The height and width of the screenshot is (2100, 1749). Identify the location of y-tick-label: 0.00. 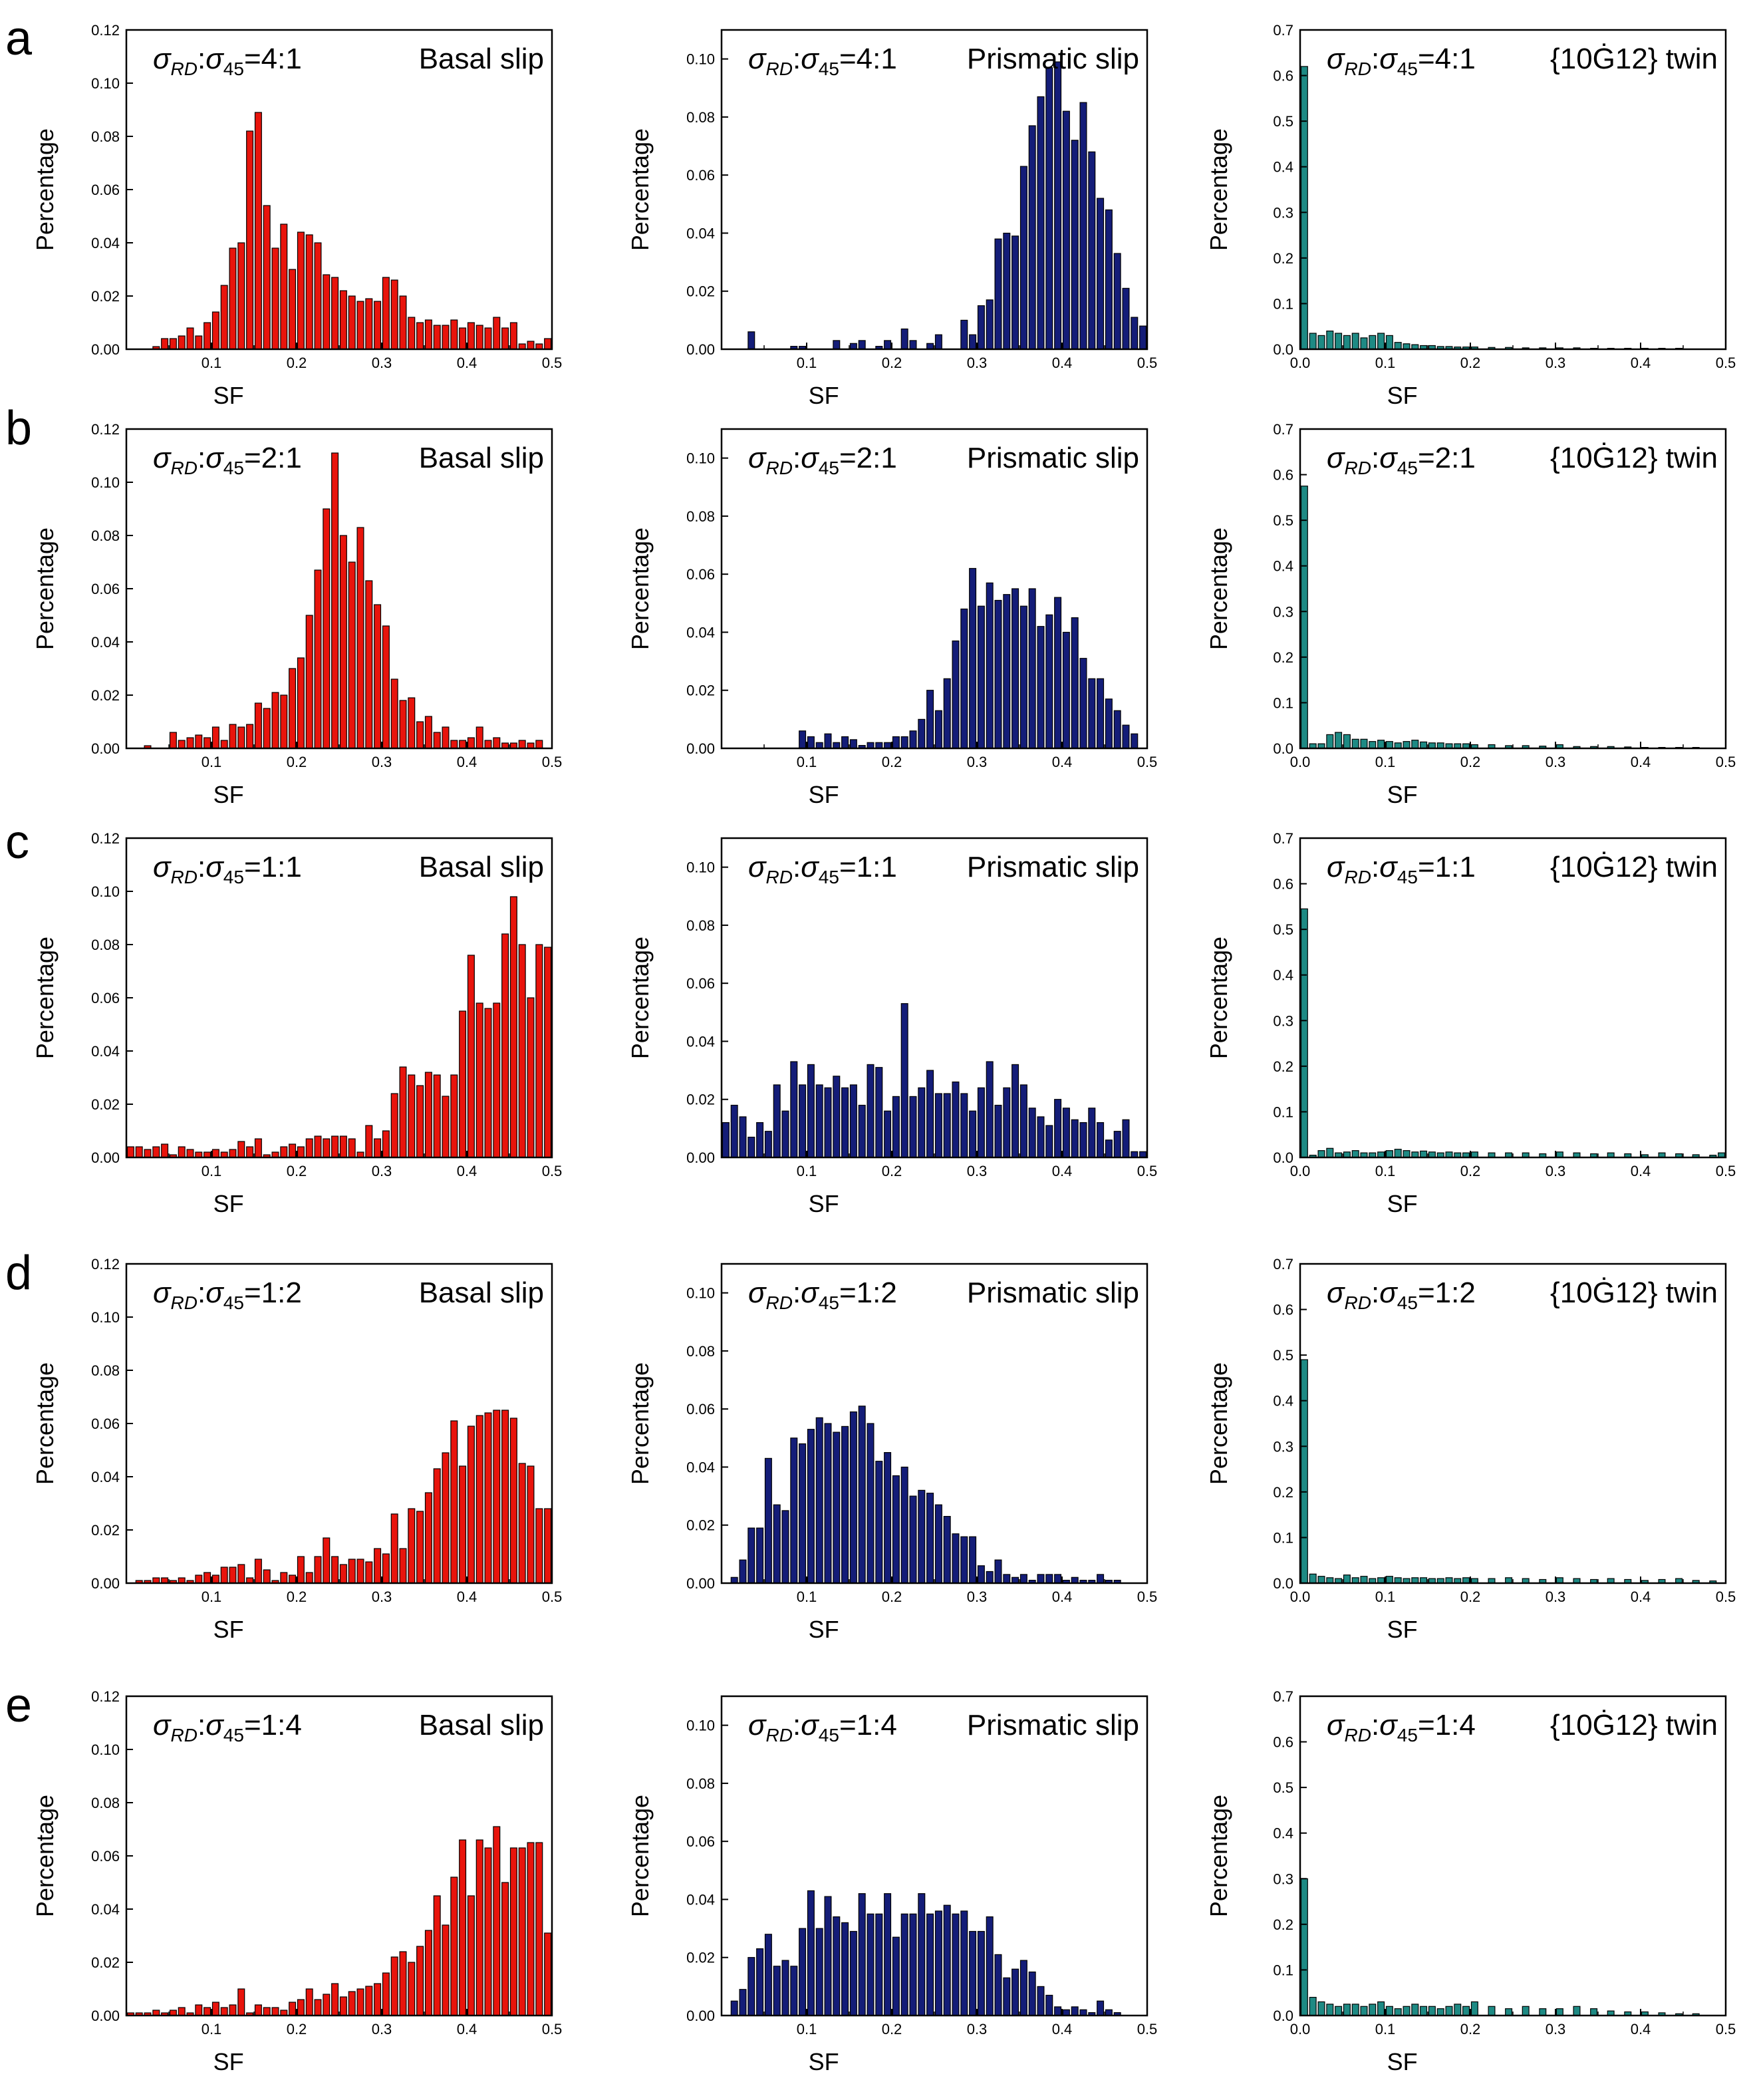
(700, 2016).